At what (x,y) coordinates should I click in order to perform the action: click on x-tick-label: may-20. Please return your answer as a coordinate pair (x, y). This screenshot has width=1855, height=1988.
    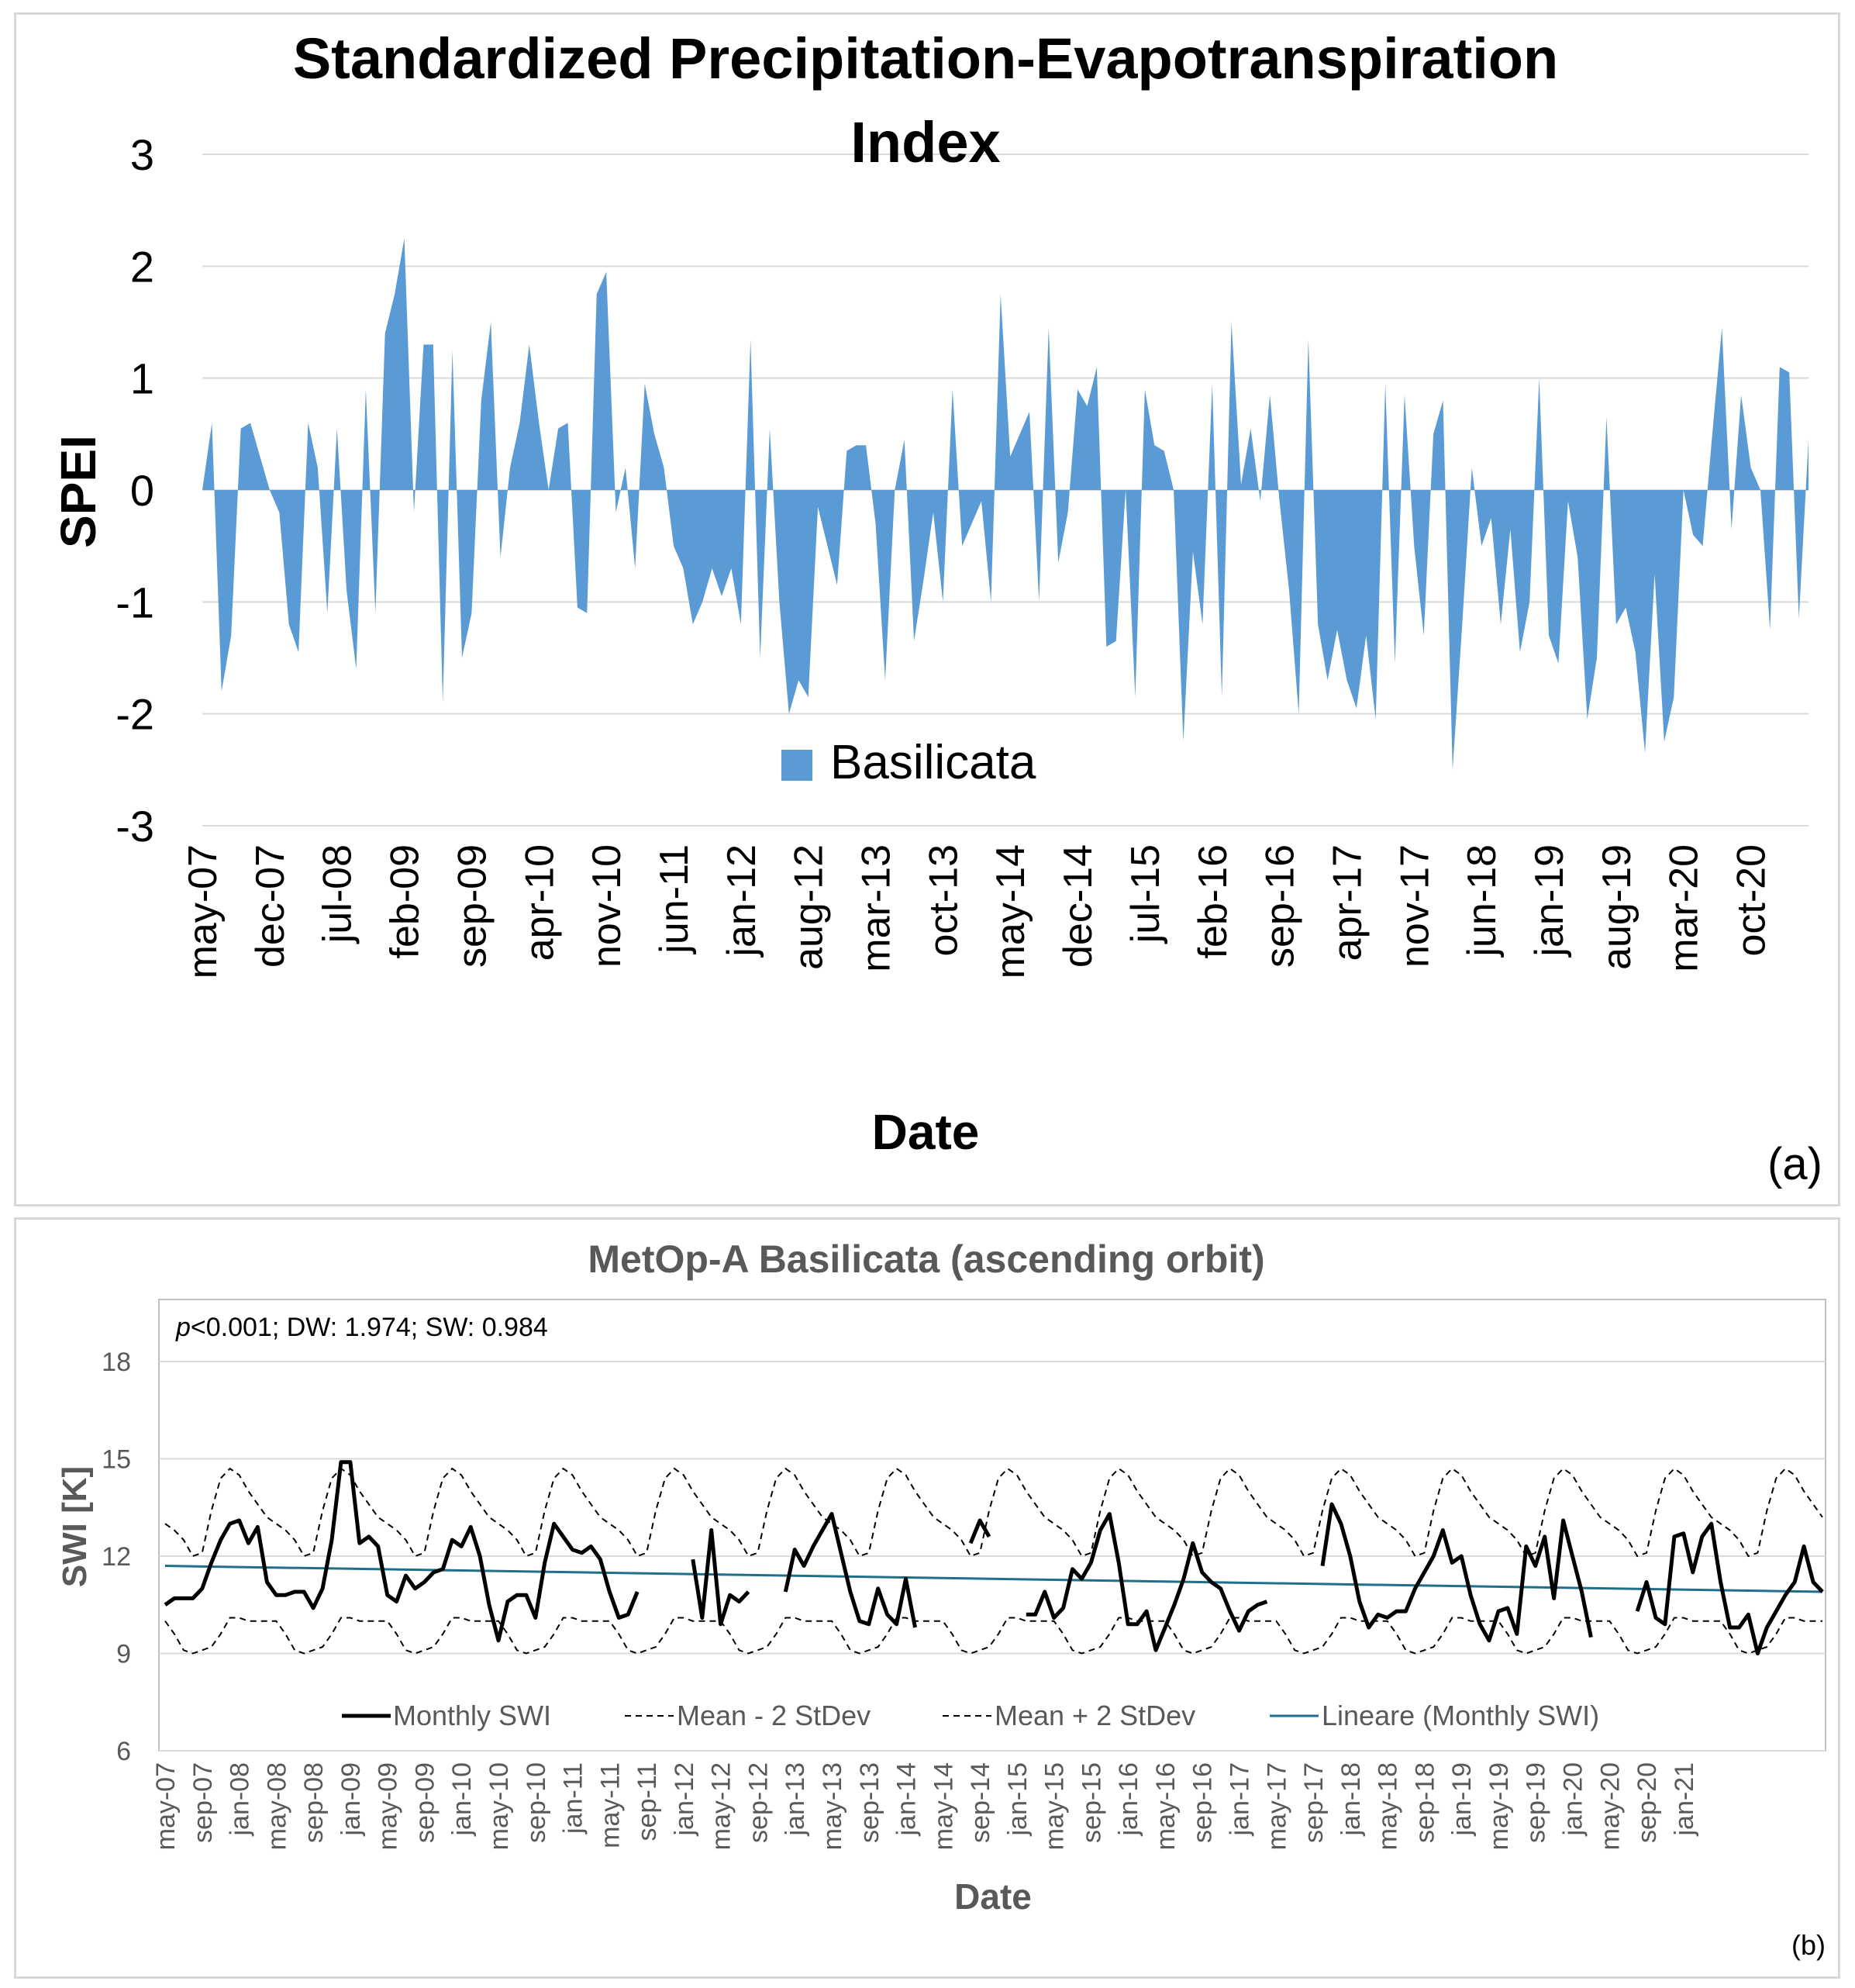
    Looking at the image, I should click on (1610, 1806).